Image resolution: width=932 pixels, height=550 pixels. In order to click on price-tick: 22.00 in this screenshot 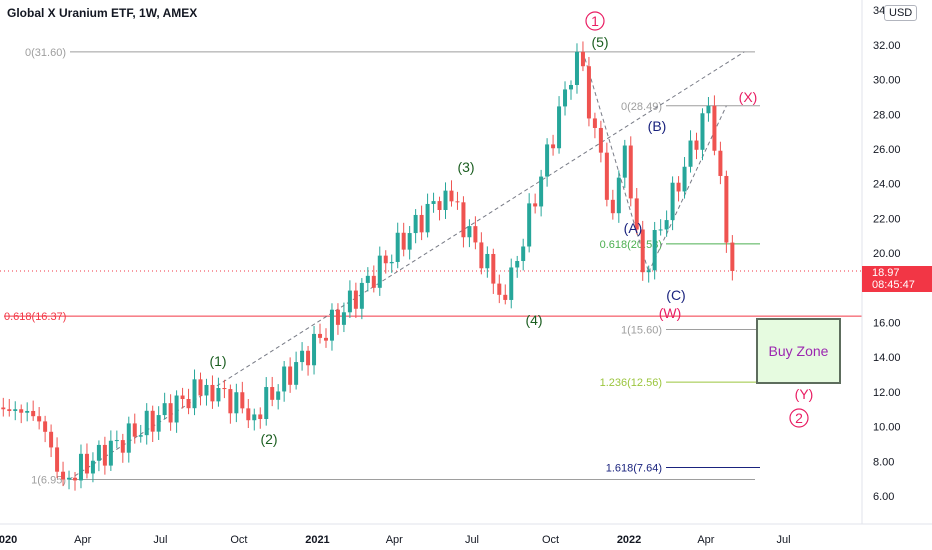, I will do `click(887, 219)`.